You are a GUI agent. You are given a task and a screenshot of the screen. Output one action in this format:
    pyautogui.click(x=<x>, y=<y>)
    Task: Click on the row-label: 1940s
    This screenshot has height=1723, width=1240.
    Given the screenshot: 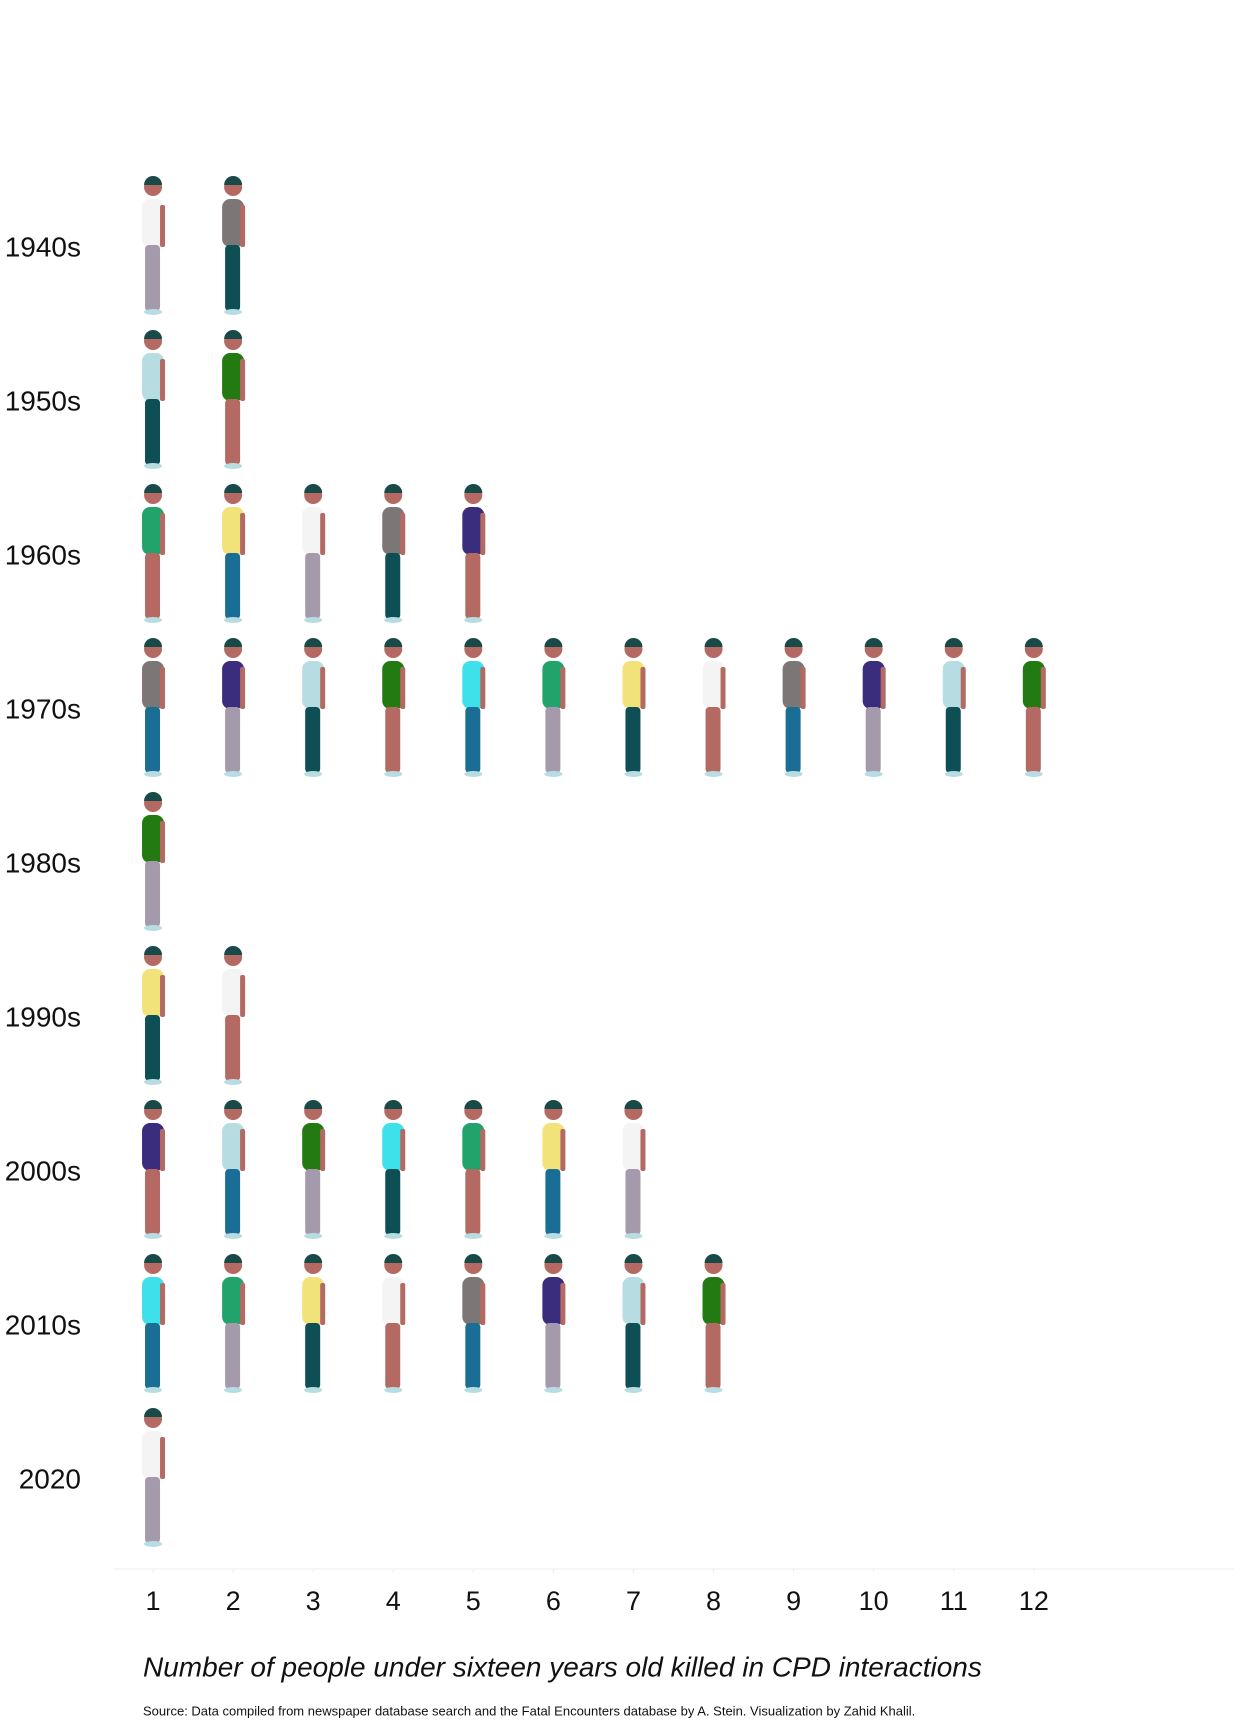 What is the action you would take?
    pyautogui.click(x=43, y=246)
    